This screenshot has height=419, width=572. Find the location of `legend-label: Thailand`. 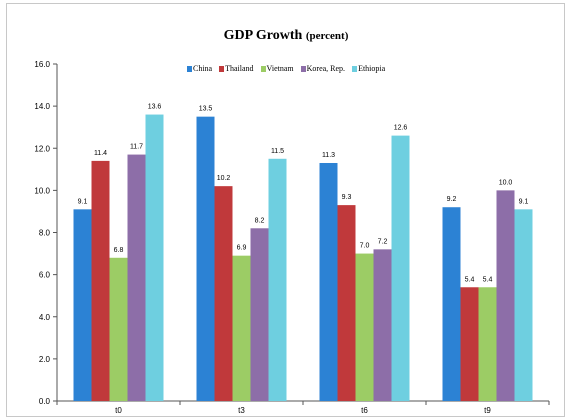

legend-label: Thailand is located at coordinates (239, 68).